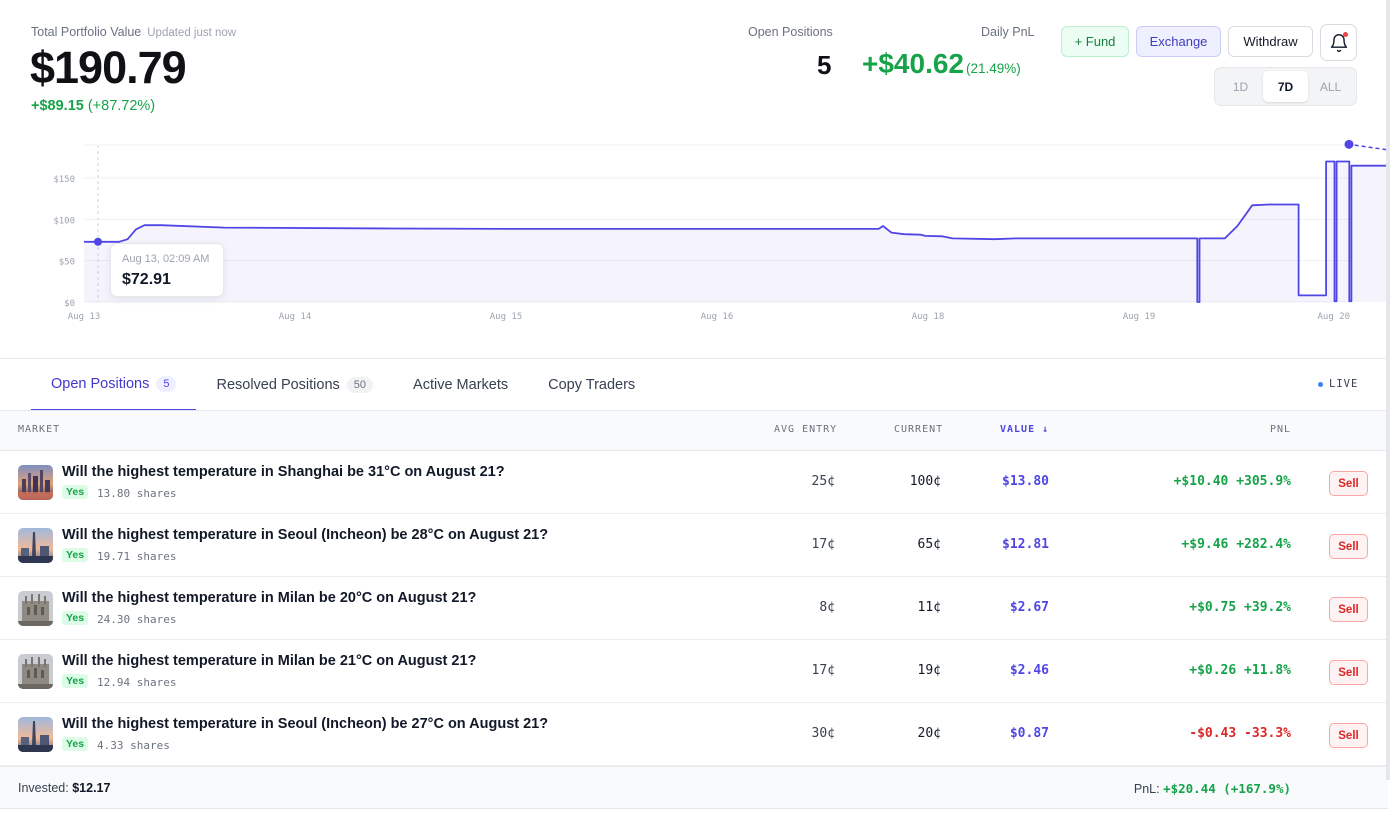 The image size is (1390, 816). I want to click on shares-count: 19.71 shares, so click(137, 556).